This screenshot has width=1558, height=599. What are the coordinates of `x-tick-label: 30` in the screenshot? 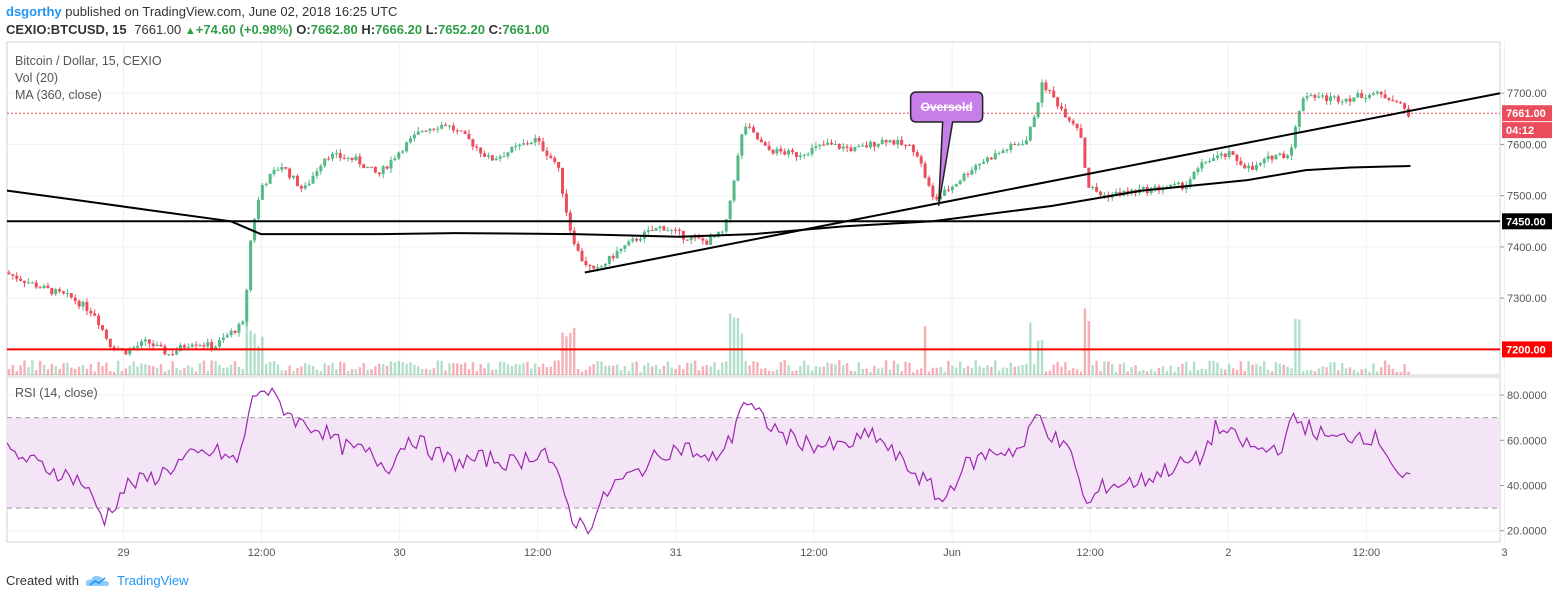 It's located at (400, 553).